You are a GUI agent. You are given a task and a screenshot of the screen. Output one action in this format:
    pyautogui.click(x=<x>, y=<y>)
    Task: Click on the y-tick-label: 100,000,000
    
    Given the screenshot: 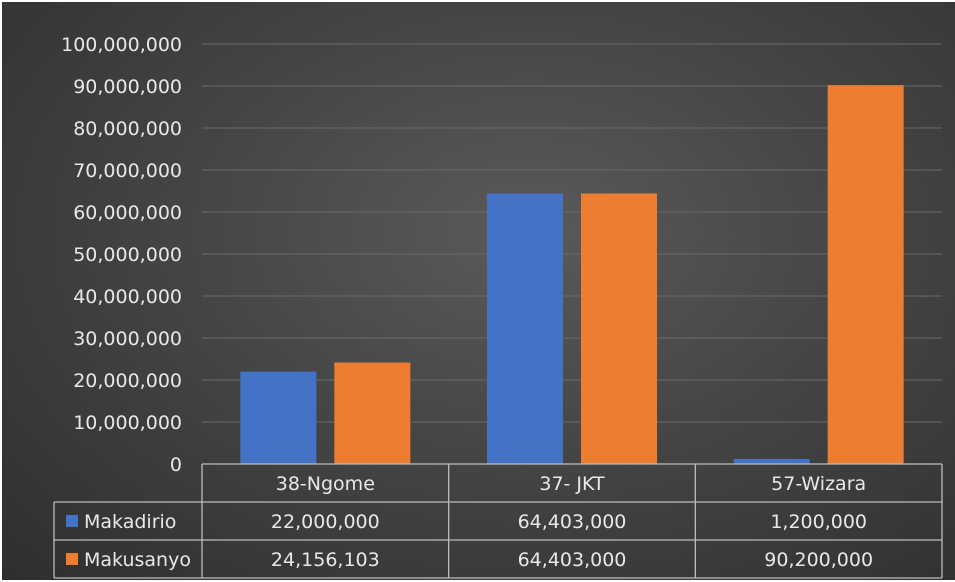 What is the action you would take?
    pyautogui.click(x=121, y=45)
    